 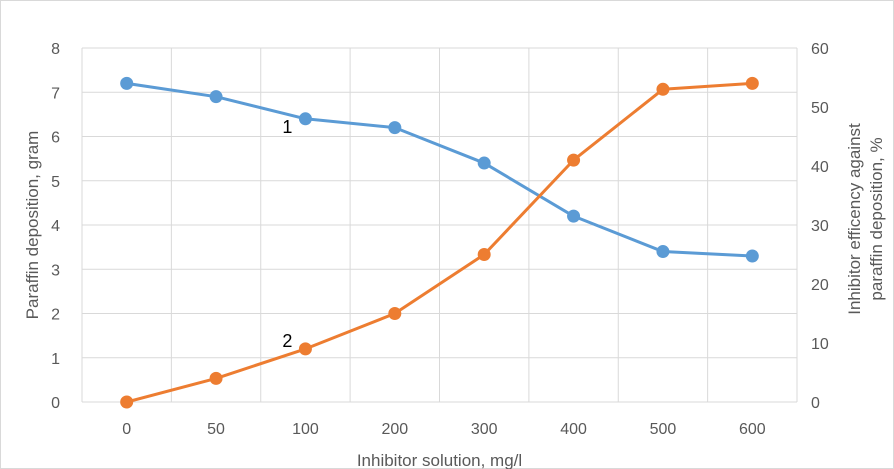 What do you see at coordinates (305, 429) in the screenshot?
I see `x-tick-label: 100` at bounding box center [305, 429].